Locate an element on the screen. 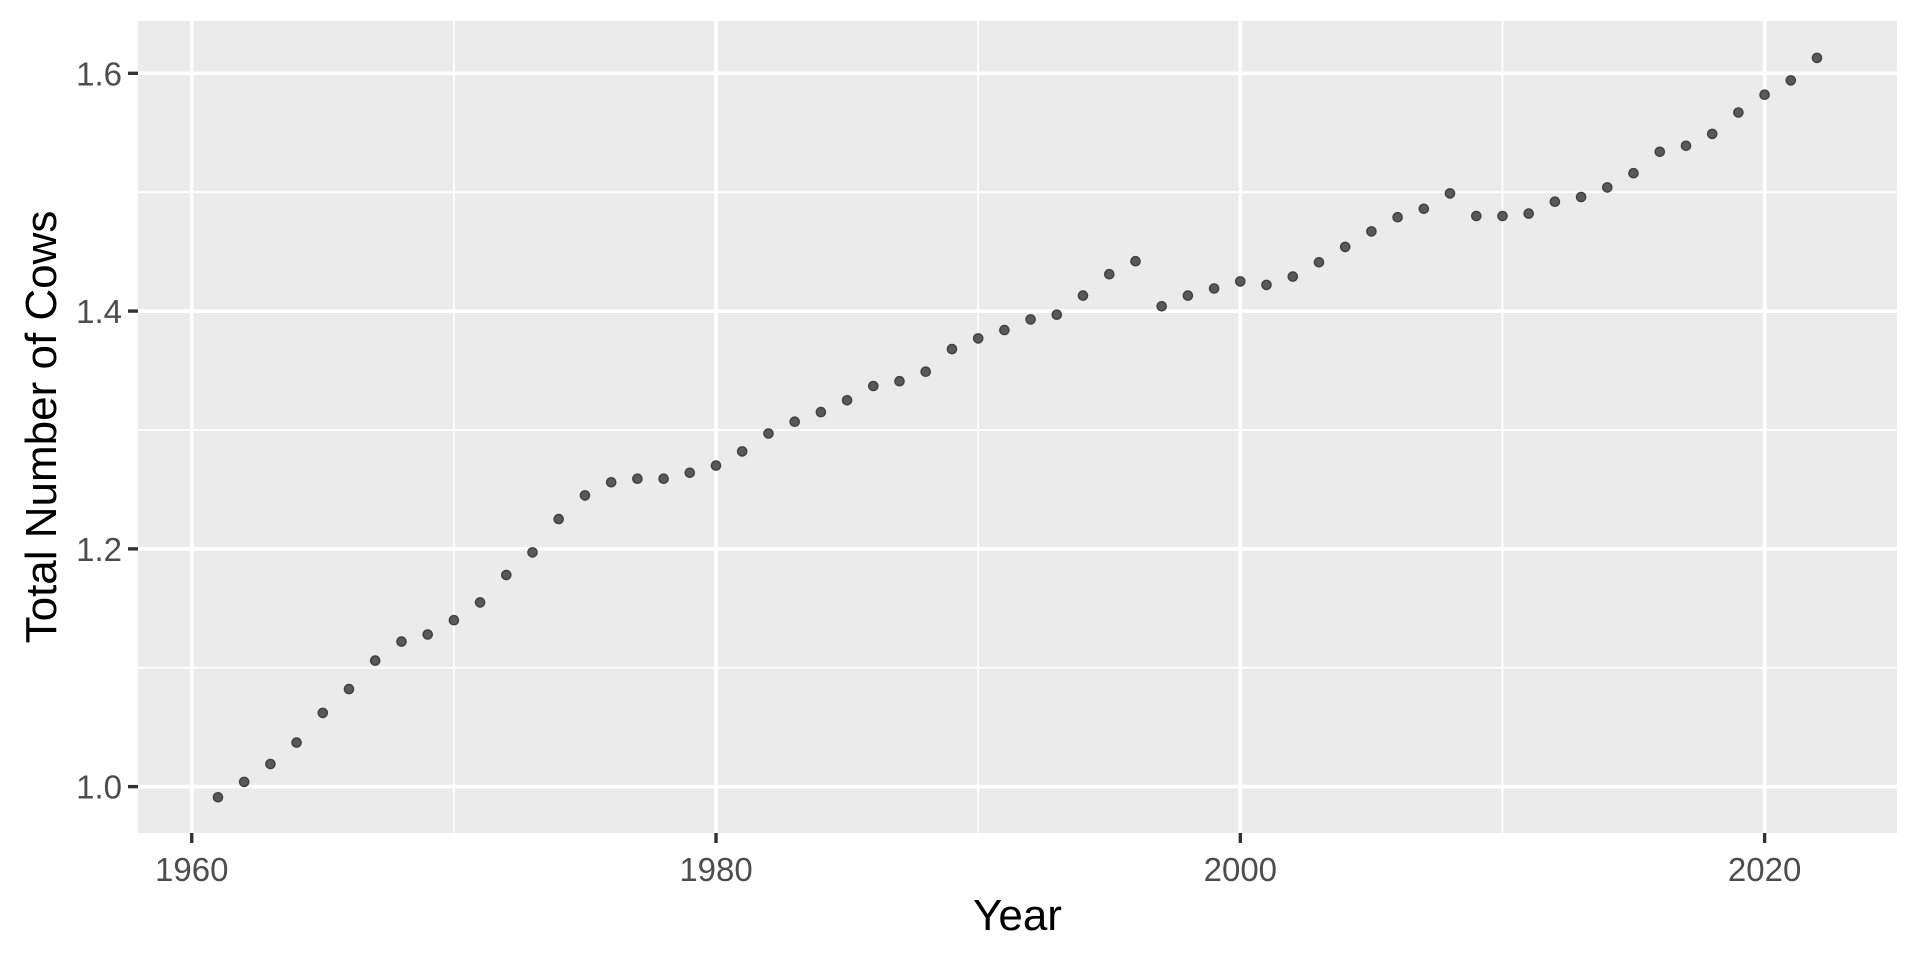 This screenshot has width=1920, height=960. y-tick-label: 1.0 is located at coordinates (99, 787).